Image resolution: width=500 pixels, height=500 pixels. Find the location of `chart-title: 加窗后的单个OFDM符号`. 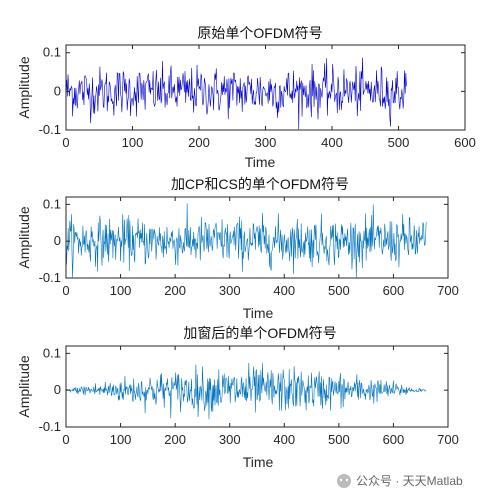

chart-title: 加窗后的单个OFDM符号 is located at coordinates (259, 333).